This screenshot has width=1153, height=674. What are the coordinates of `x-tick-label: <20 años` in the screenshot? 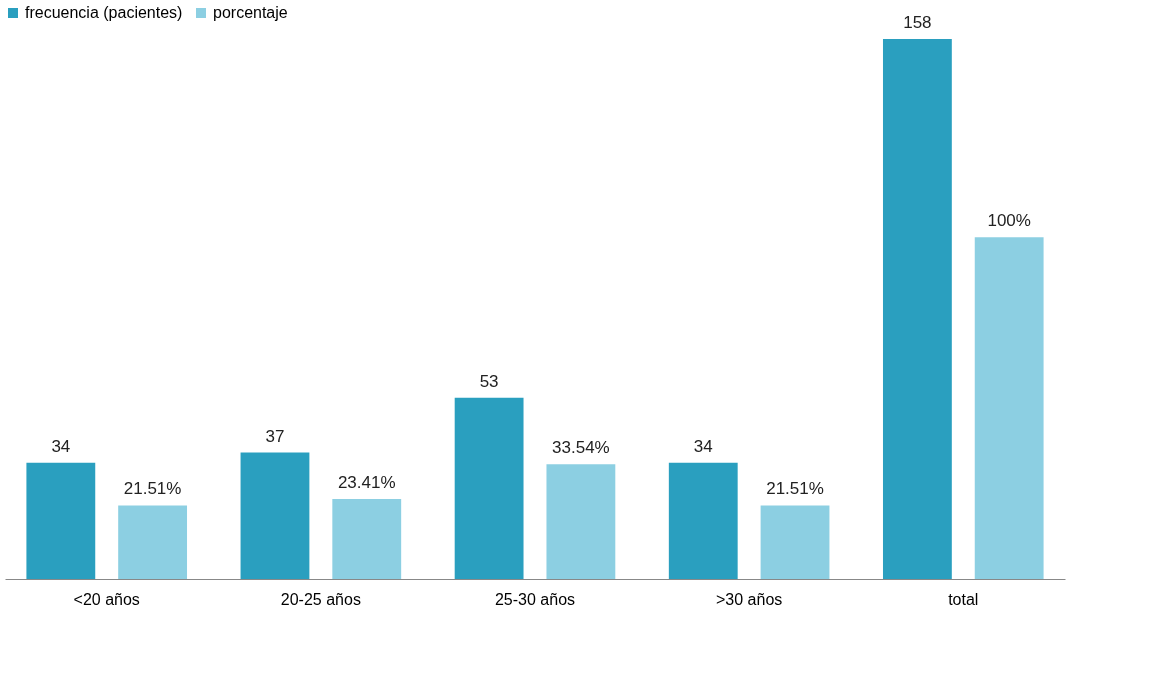 It's located at (106, 599).